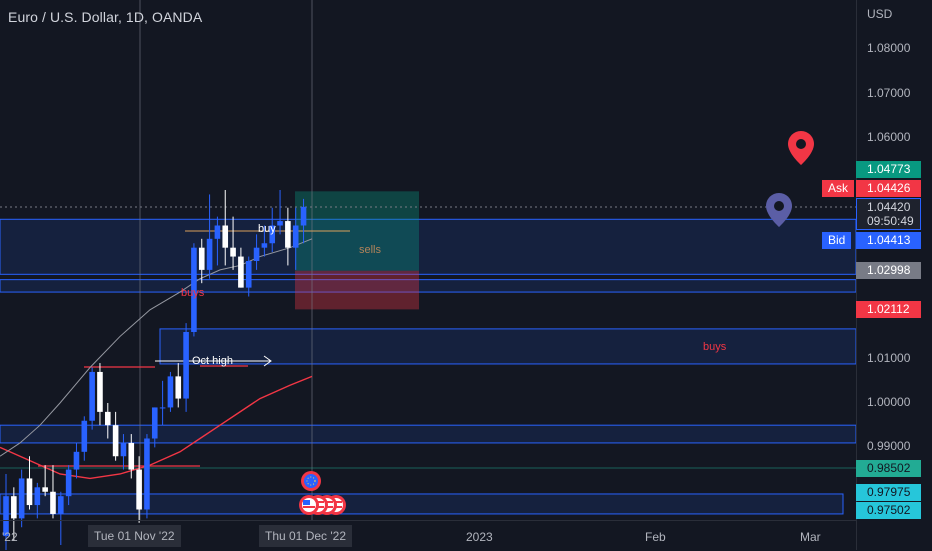 This screenshot has height=551, width=932. Describe the element at coordinates (889, 358) in the screenshot. I see `price-tick: 1.01000` at that location.